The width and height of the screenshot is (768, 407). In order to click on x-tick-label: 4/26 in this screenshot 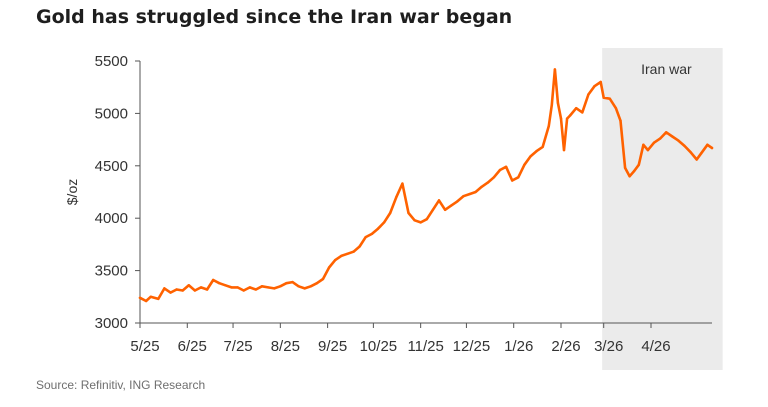, I will do `click(655, 346)`.